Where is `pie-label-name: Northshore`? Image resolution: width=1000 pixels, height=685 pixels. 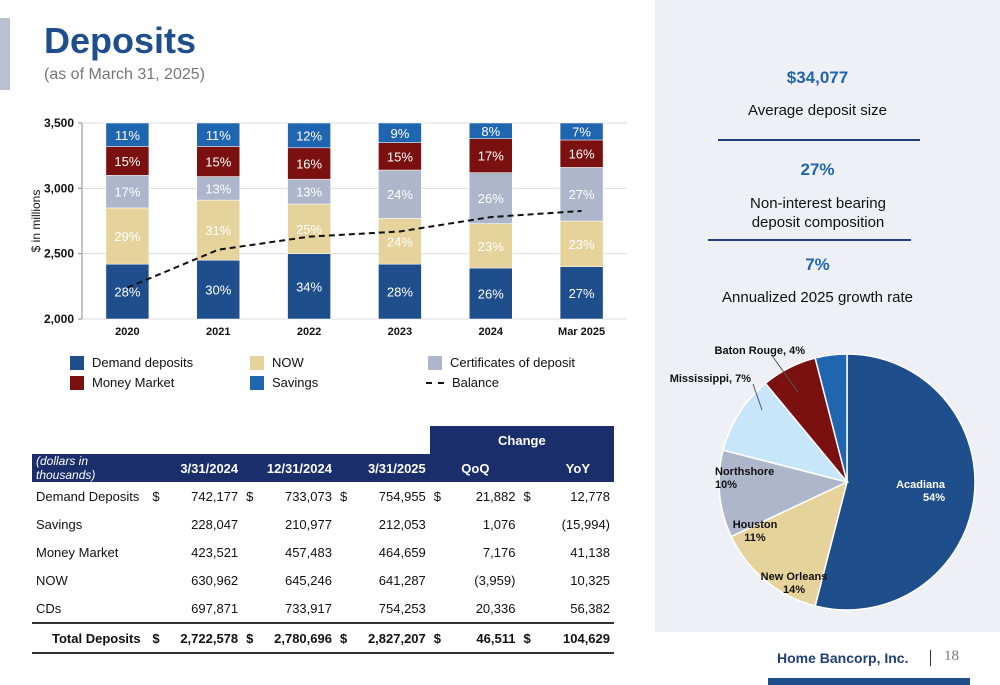 pie-label-name: Northshore is located at coordinates (744, 472).